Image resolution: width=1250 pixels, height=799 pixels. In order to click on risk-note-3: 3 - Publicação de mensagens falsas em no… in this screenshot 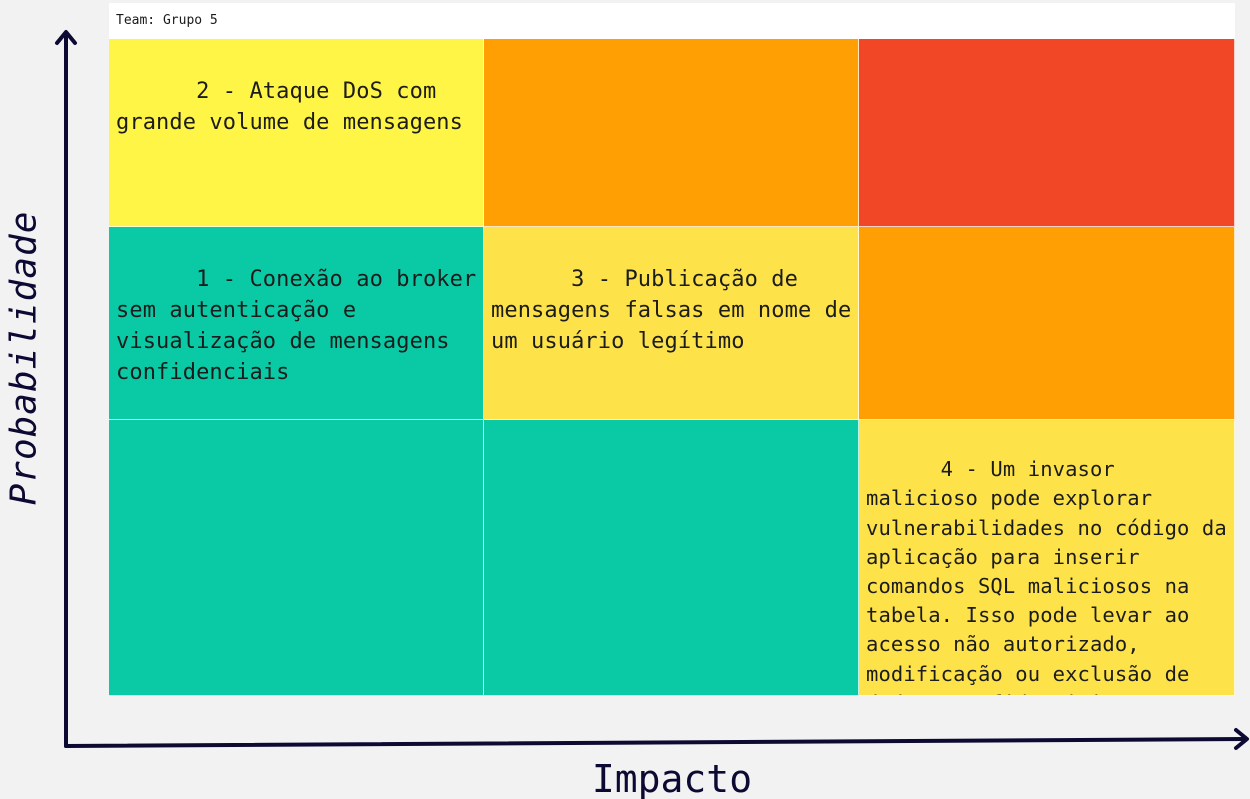, I will do `click(671, 310)`.